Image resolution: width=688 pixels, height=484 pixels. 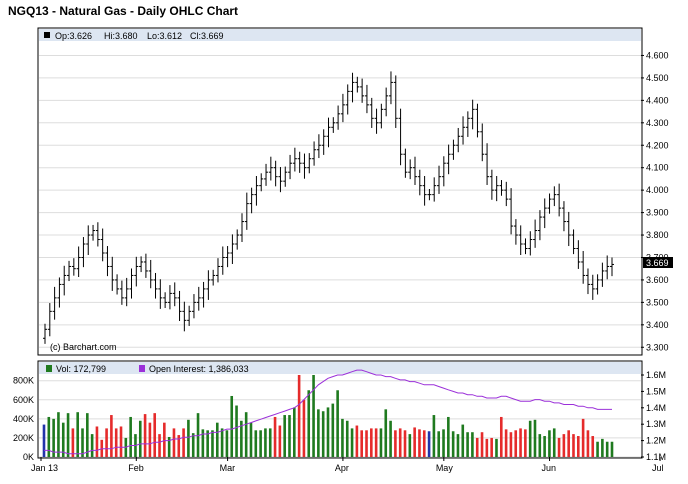 What do you see at coordinates (656, 441) in the screenshot?
I see `oi-tick-label: 1.2M` at bounding box center [656, 441].